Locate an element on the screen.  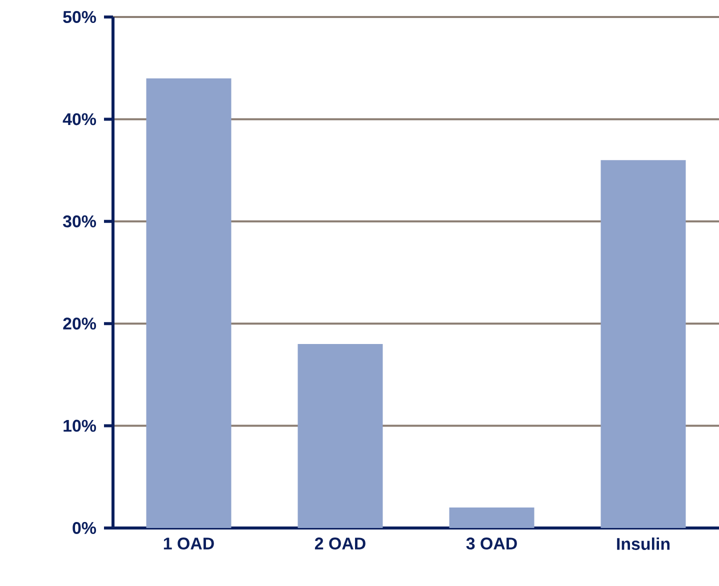
y-tick-label: 20% is located at coordinates (79, 324).